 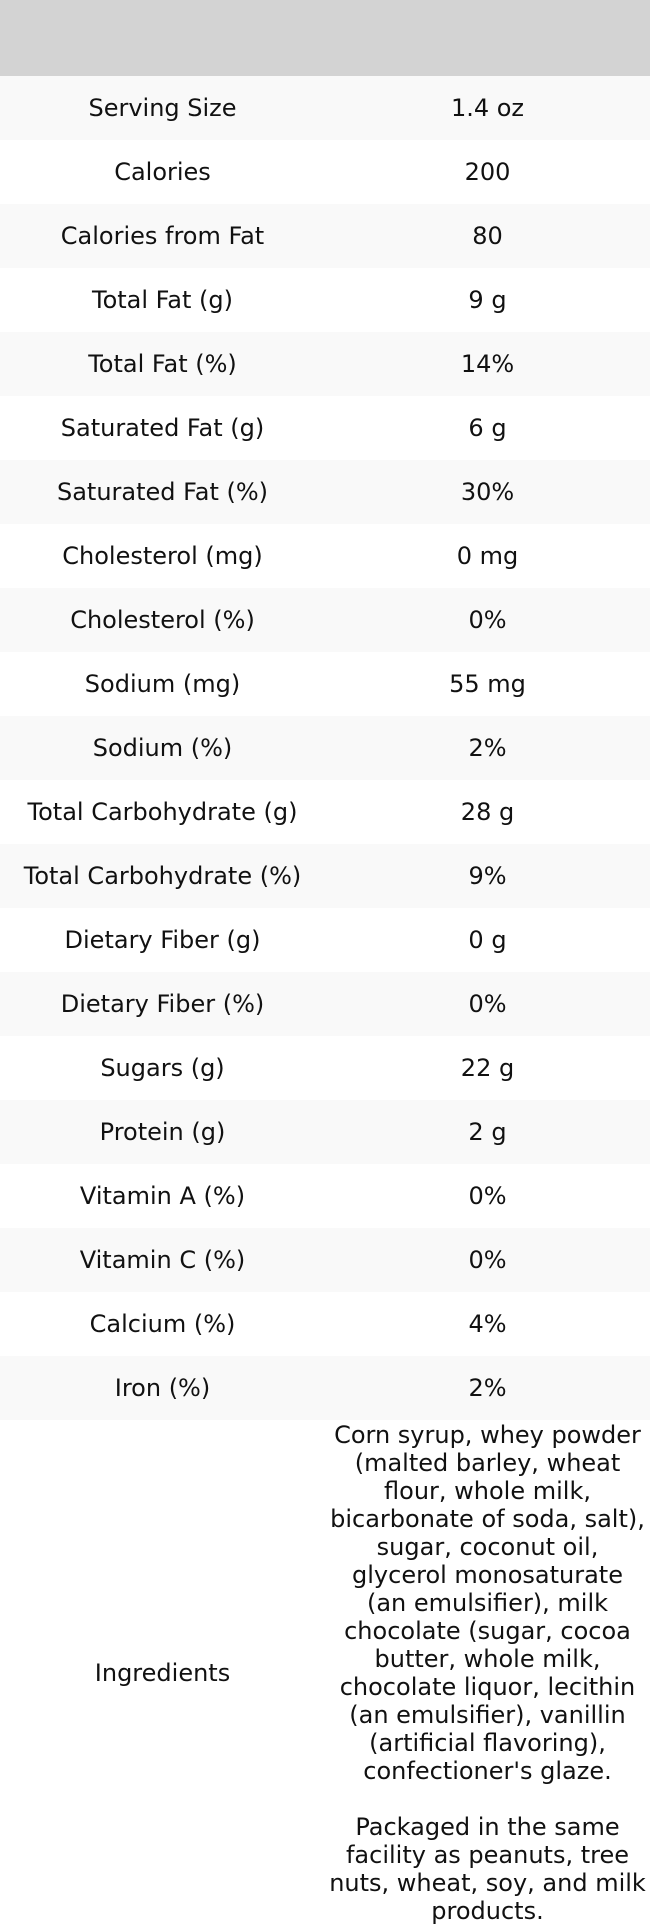 What do you see at coordinates (487, 364) in the screenshot?
I see `row-value: 14%` at bounding box center [487, 364].